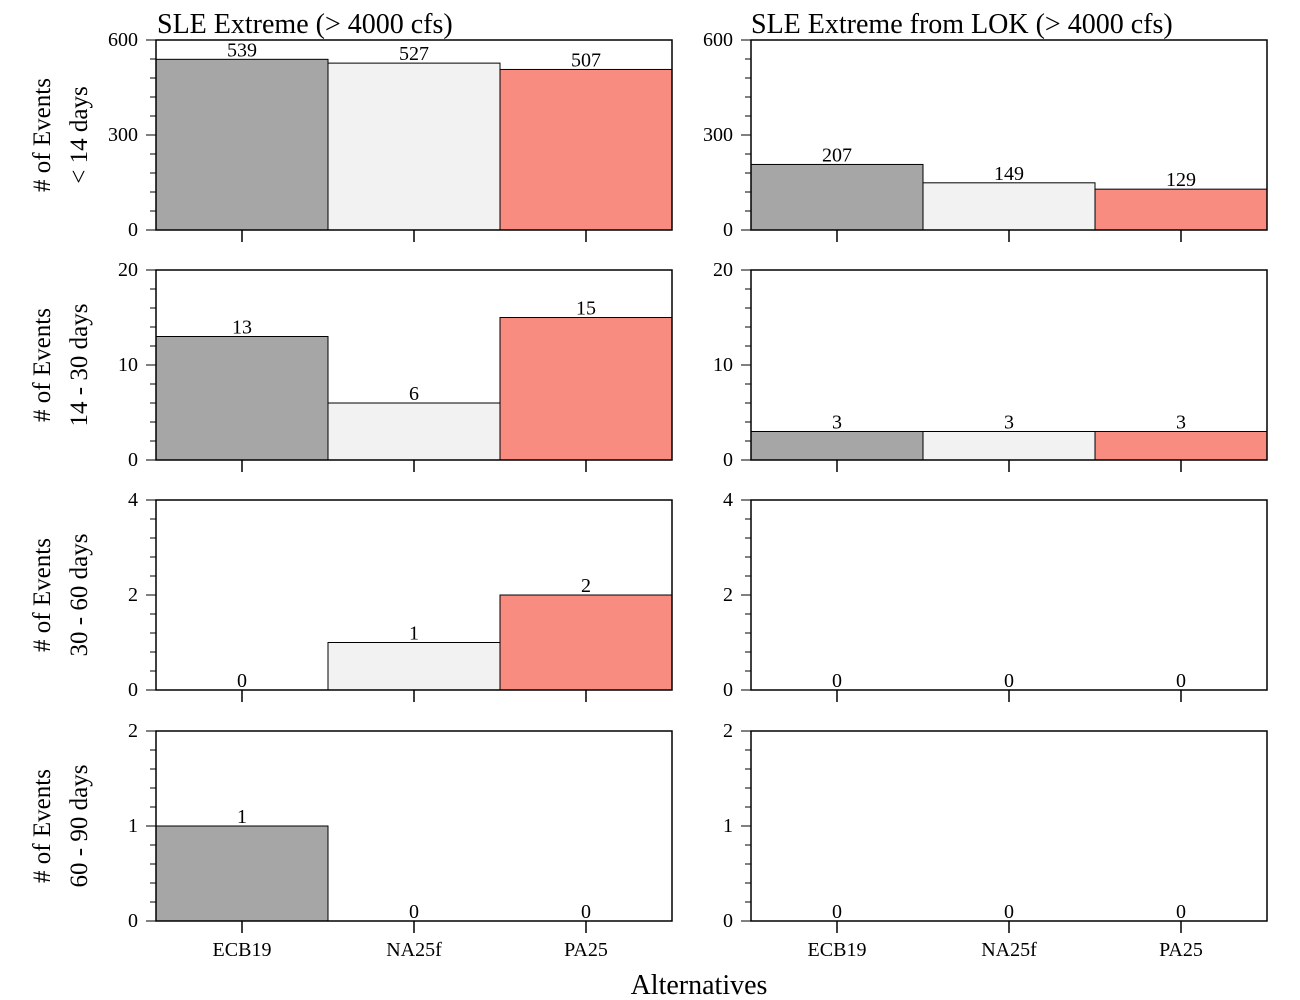 This screenshot has height=1000, width=1300. Describe the element at coordinates (837, 423) in the screenshot. I see `data-label-ECB19: 3` at that location.